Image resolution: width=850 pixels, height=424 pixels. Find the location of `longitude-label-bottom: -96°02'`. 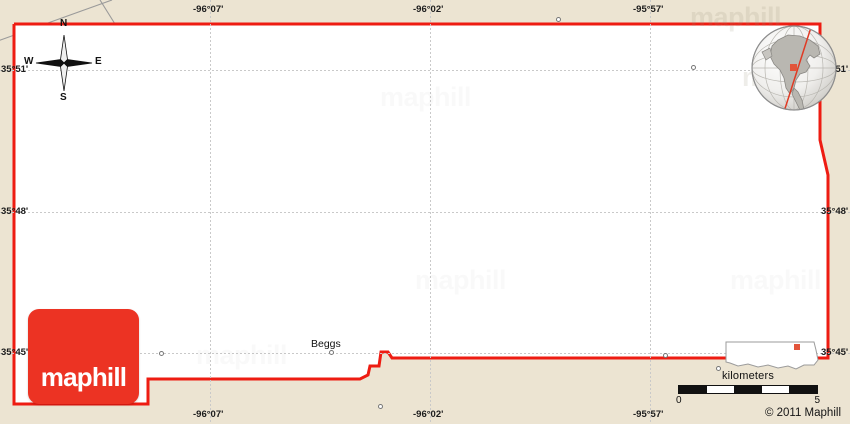

longitude-label-bottom: -96°02' is located at coordinates (428, 414).